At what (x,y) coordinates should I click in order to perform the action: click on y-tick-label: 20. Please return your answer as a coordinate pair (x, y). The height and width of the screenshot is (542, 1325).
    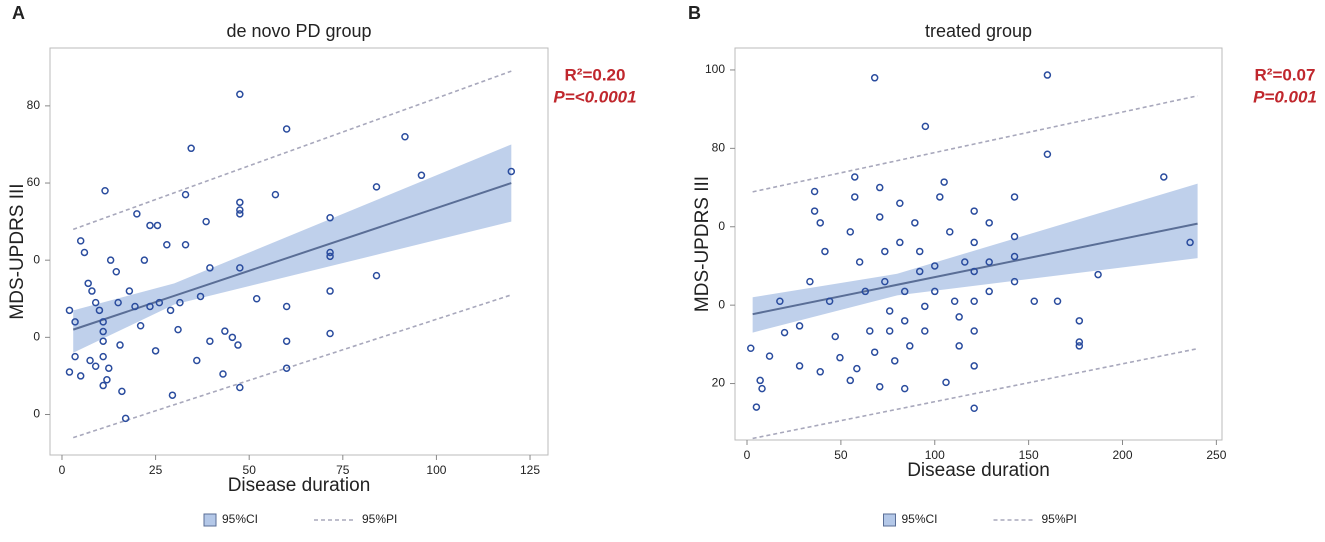
    Looking at the image, I should click on (719, 383).